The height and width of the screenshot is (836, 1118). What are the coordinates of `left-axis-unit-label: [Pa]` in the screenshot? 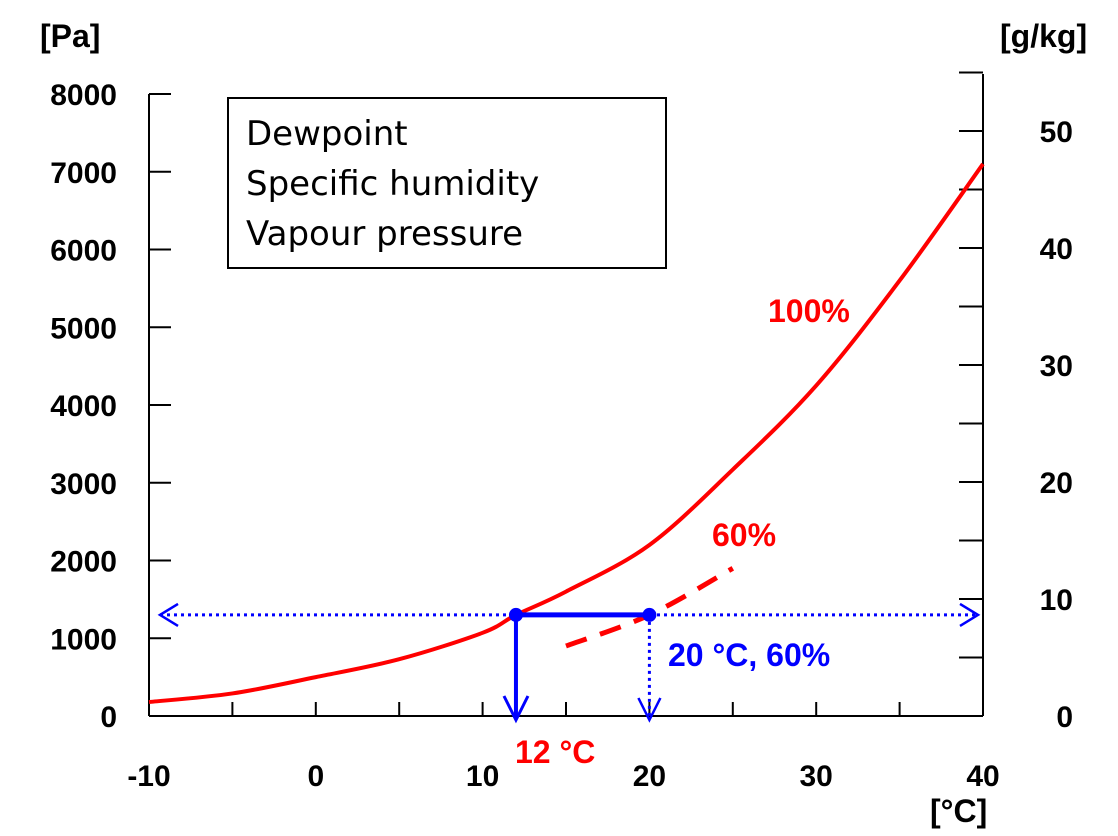 It's located at (70, 36).